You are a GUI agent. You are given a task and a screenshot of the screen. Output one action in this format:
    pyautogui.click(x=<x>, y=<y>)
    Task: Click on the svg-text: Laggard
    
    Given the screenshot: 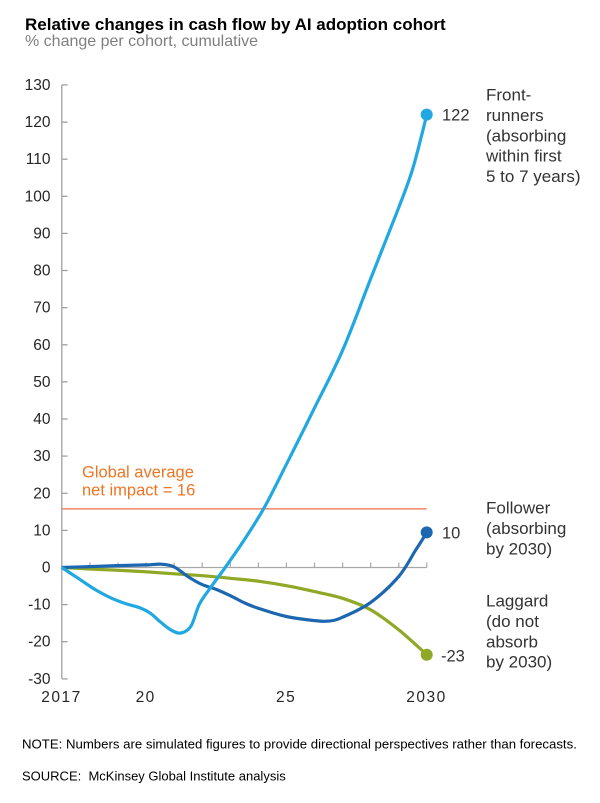 What is the action you would take?
    pyautogui.click(x=517, y=601)
    